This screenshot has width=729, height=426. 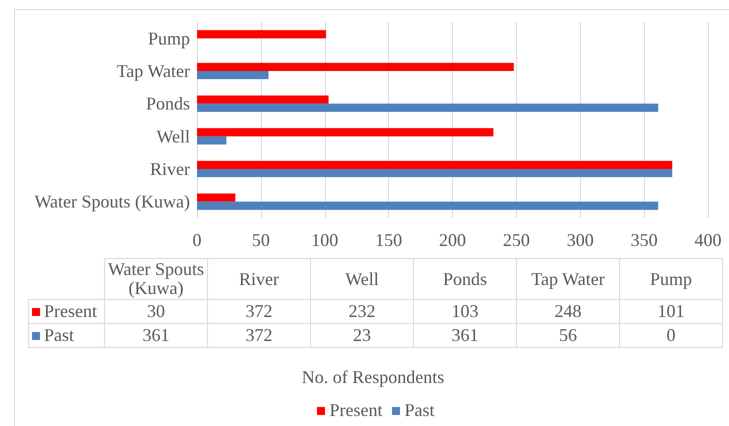 What do you see at coordinates (568, 279) in the screenshot?
I see `category-label: Tap Water` at bounding box center [568, 279].